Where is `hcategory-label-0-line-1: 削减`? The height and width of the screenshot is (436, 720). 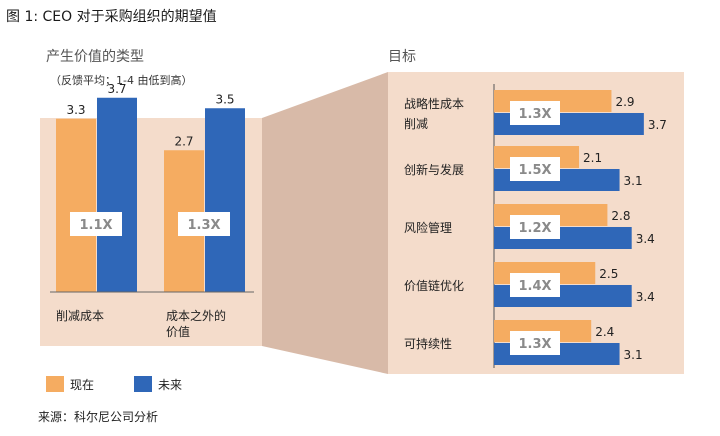
hcategory-label-0-line-1: 削减 is located at coordinates (416, 124).